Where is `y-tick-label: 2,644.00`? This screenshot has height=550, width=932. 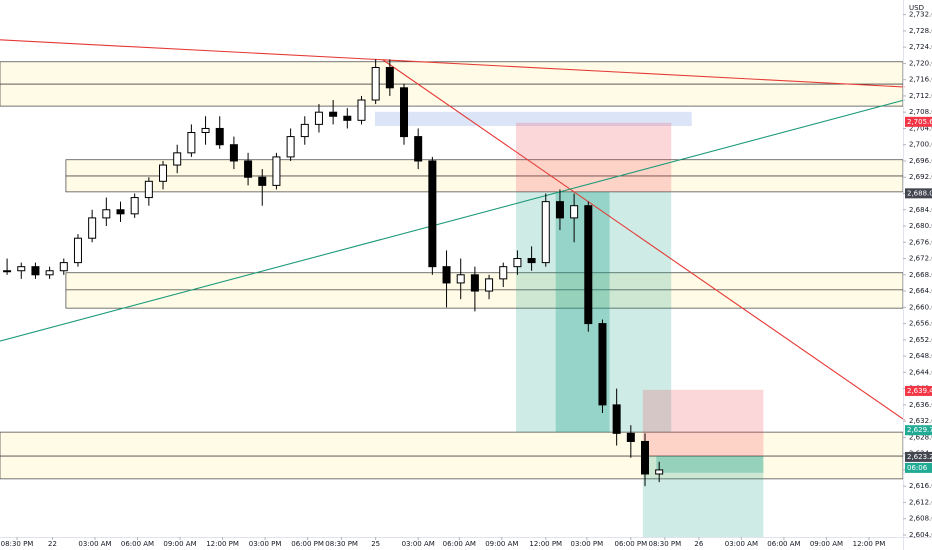
y-tick-label: 2,644.00 is located at coordinates (920, 372).